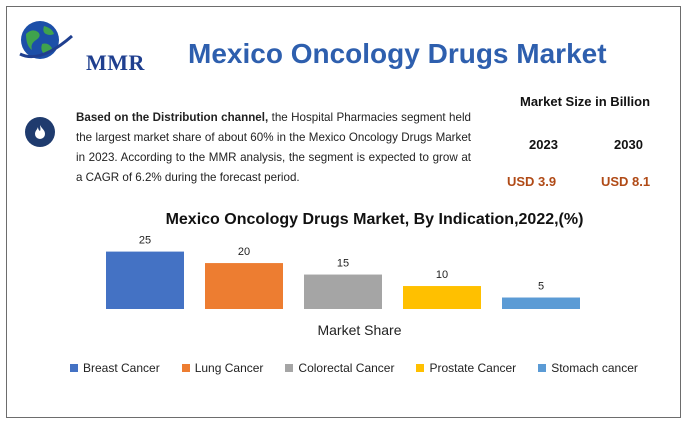 The height and width of the screenshot is (425, 689). What do you see at coordinates (585, 101) in the screenshot?
I see `market-size-title: Market Size in Billion` at bounding box center [585, 101].